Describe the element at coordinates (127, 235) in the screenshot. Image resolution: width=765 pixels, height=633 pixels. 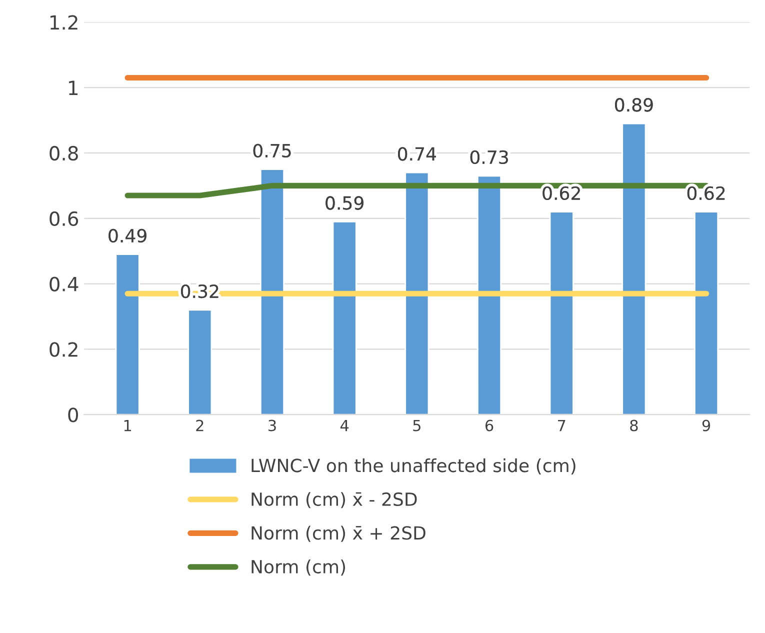
I see `data-label: 0.49` at that location.